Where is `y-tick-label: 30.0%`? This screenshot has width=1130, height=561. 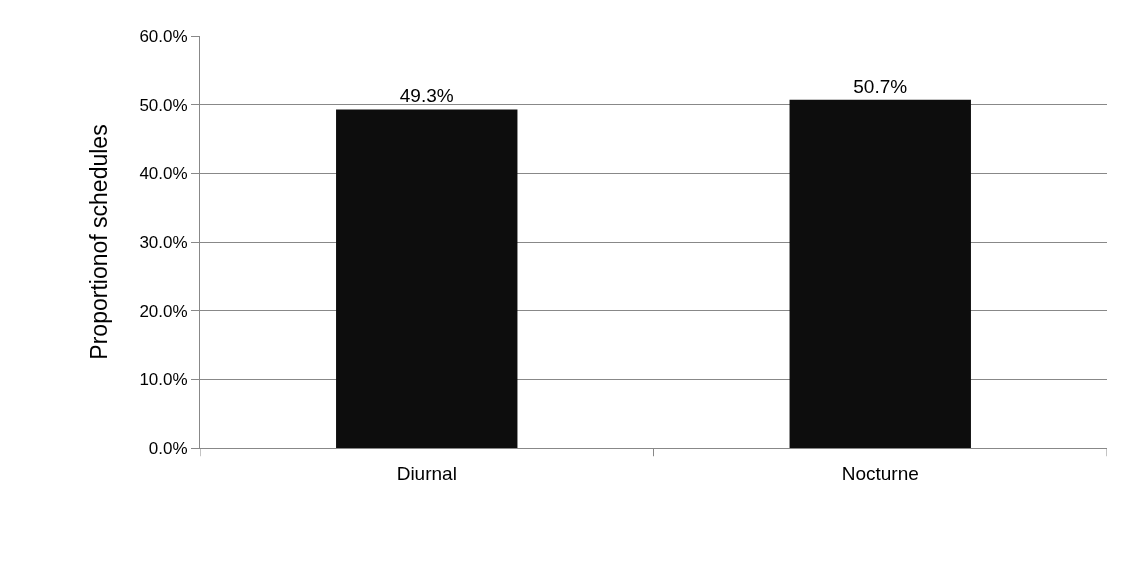
y-tick-label: 30.0% is located at coordinates (163, 242).